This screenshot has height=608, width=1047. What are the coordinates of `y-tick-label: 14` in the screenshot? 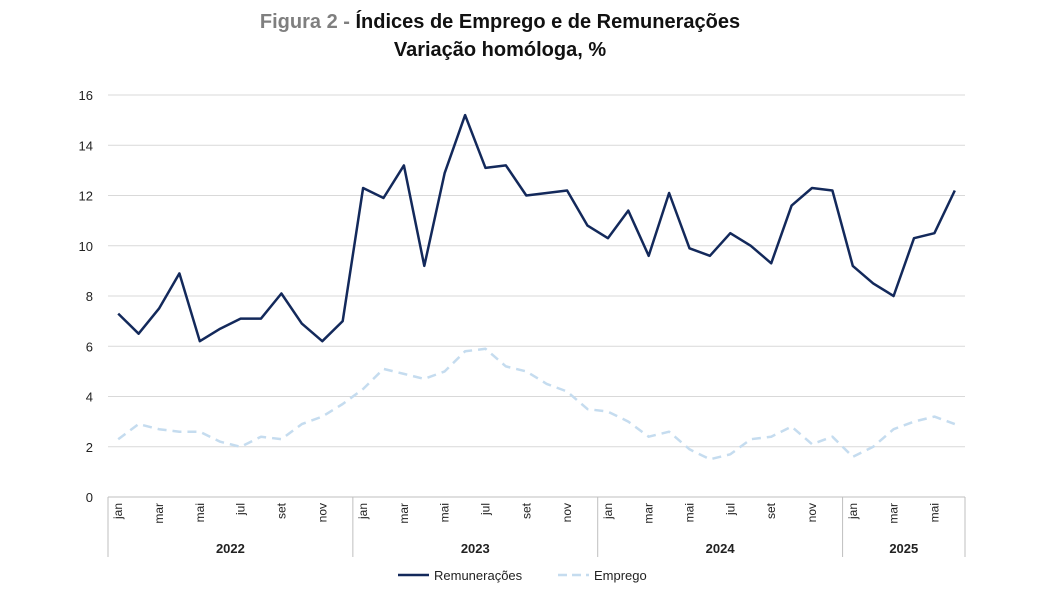 It's located at (86, 145).